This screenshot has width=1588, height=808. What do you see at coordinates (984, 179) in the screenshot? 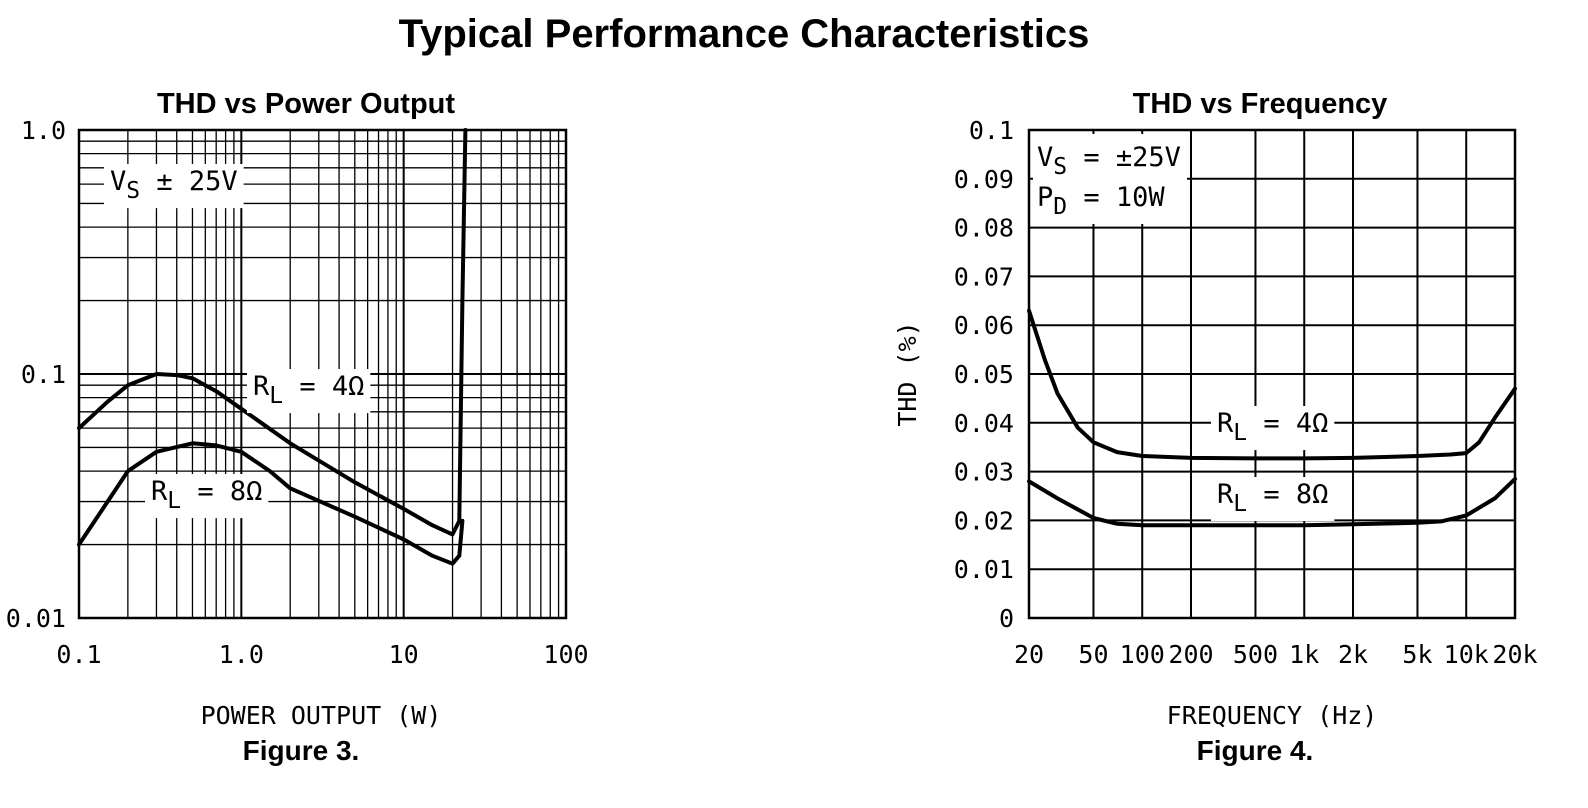
I see `y-tick-label: 0.09` at bounding box center [984, 179].